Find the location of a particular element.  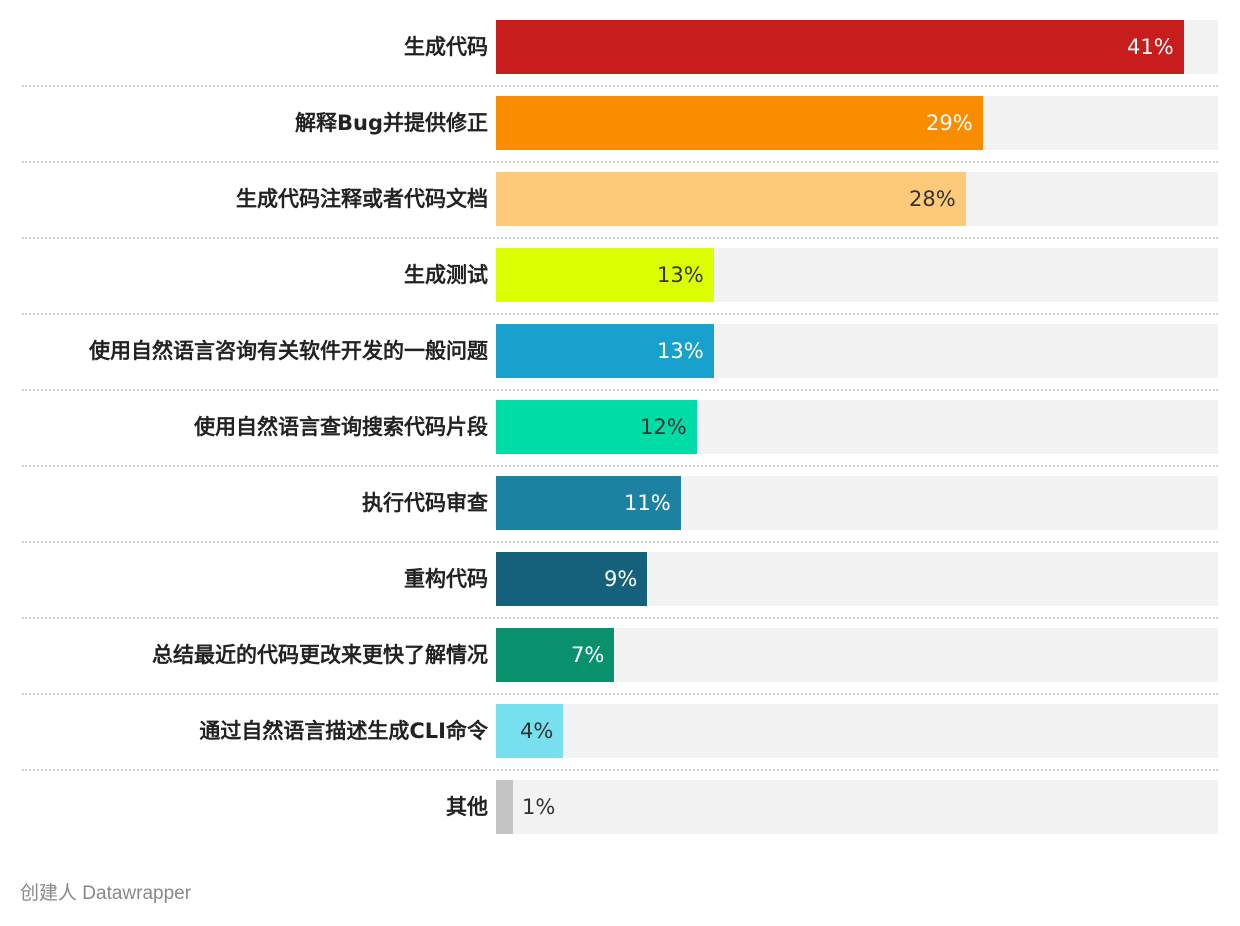

category-label: 其他 is located at coordinates (467, 807).